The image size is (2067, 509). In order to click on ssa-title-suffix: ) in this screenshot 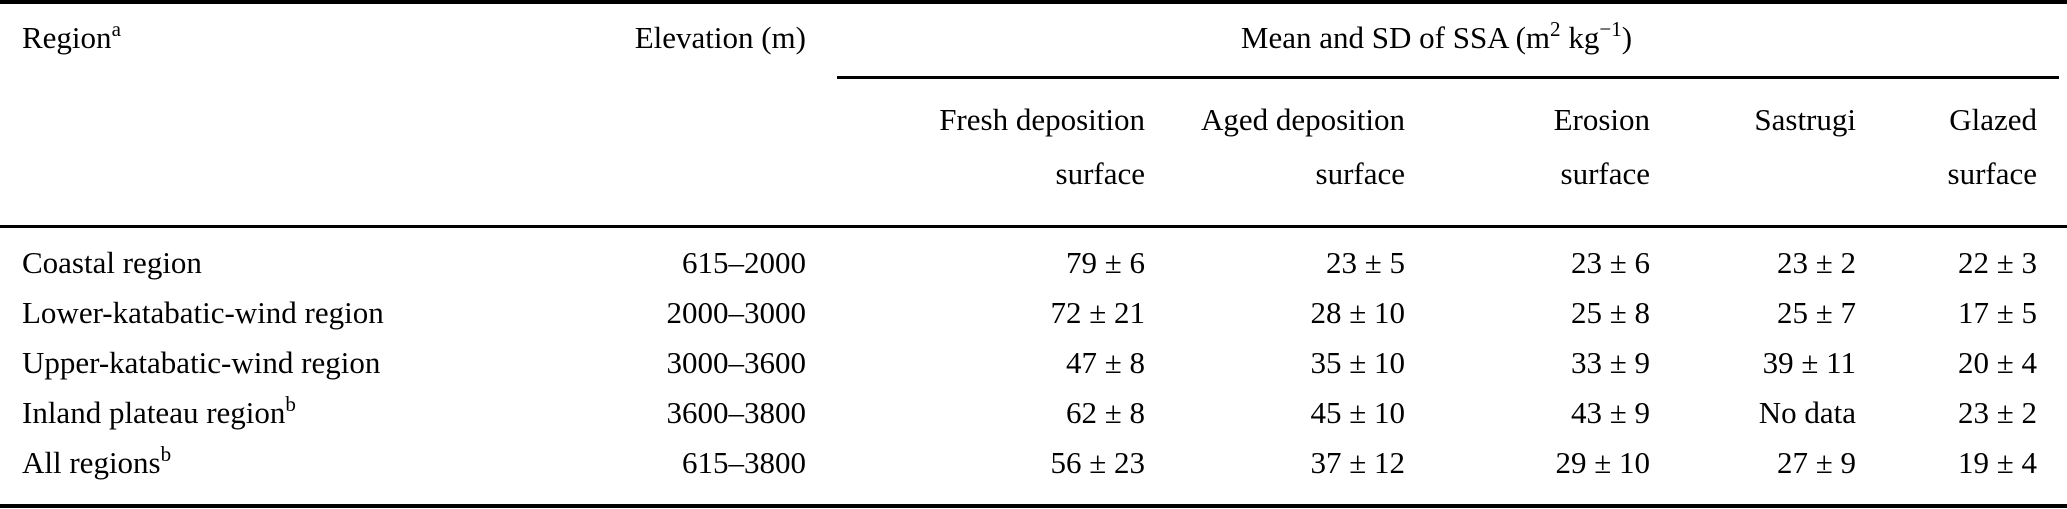, I will do `click(1627, 37)`.